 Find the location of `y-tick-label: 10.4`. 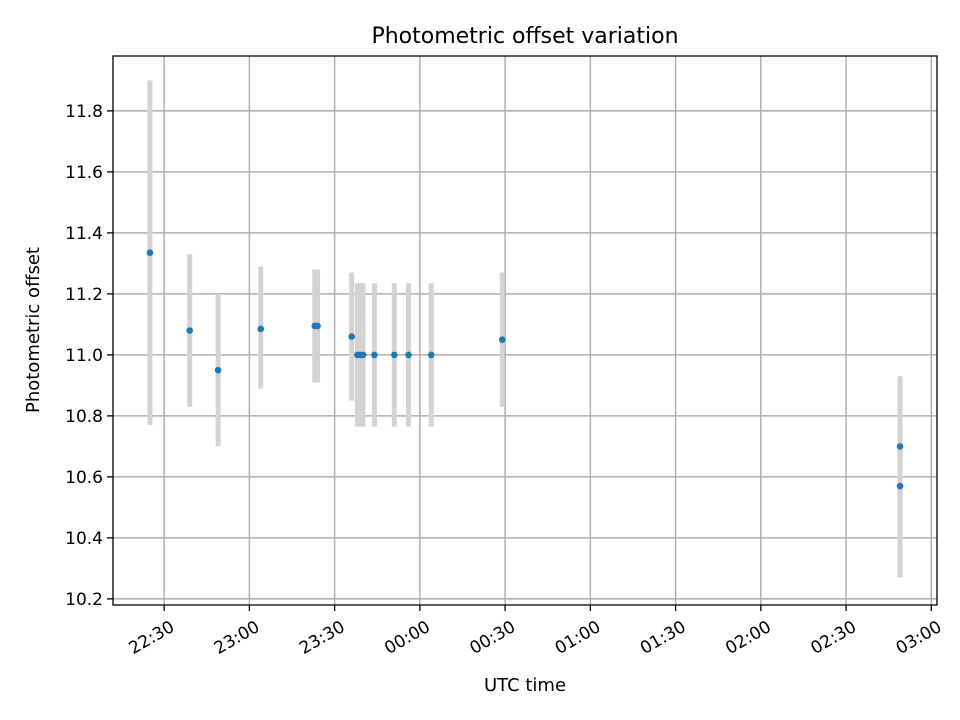

y-tick-label: 10.4 is located at coordinates (84, 539).